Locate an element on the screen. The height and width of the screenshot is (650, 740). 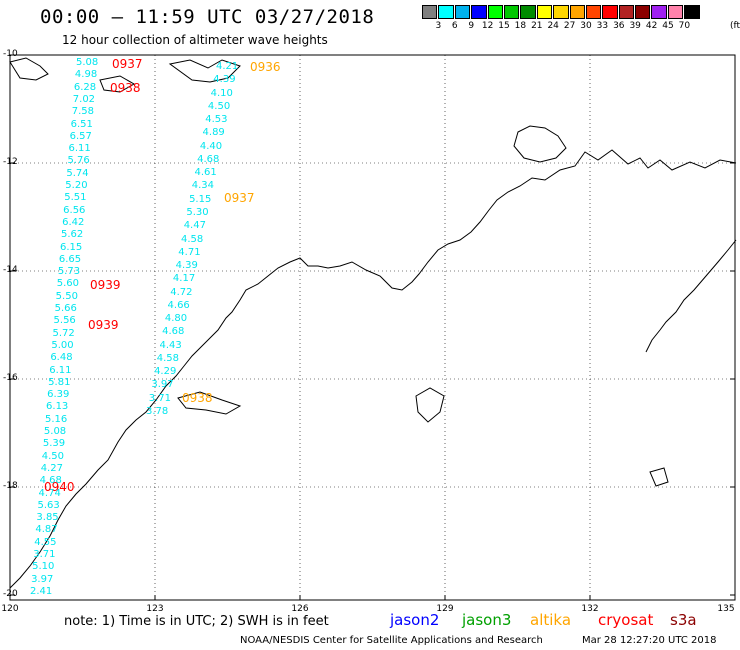
lat-label: -14 is located at coordinates (10, 270).